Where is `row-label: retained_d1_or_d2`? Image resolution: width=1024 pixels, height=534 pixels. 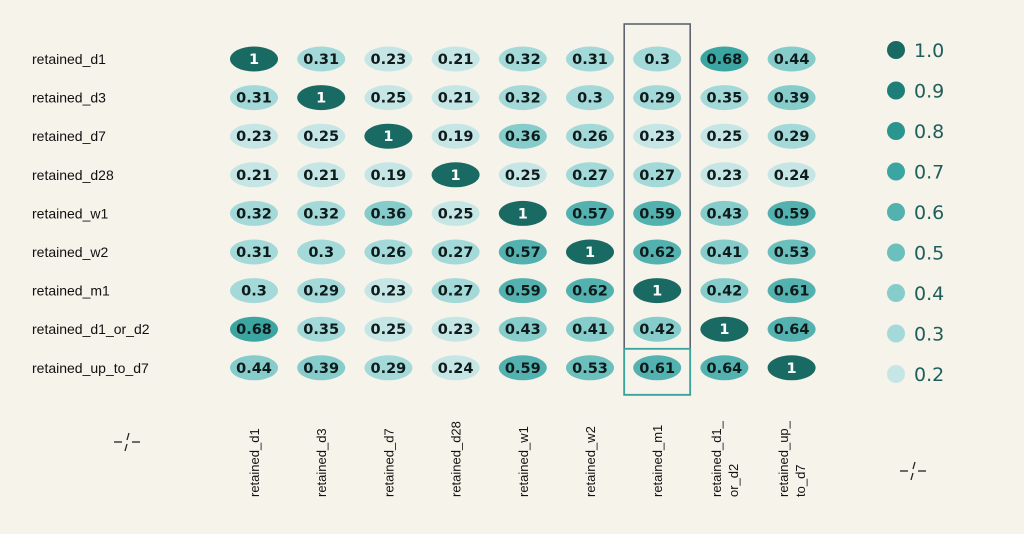
row-label: retained_d1_or_d2 is located at coordinates (91, 329).